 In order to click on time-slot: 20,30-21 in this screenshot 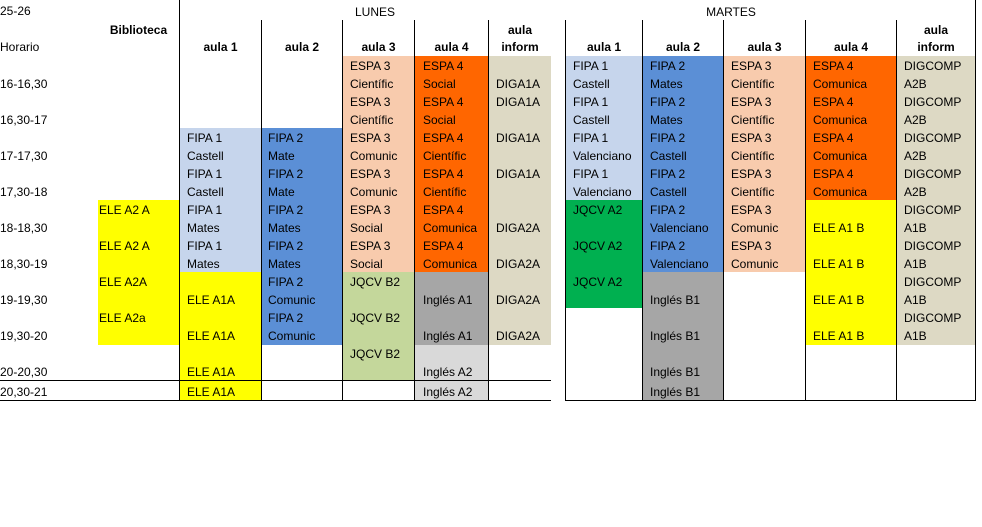, I will do `click(24, 392)`.